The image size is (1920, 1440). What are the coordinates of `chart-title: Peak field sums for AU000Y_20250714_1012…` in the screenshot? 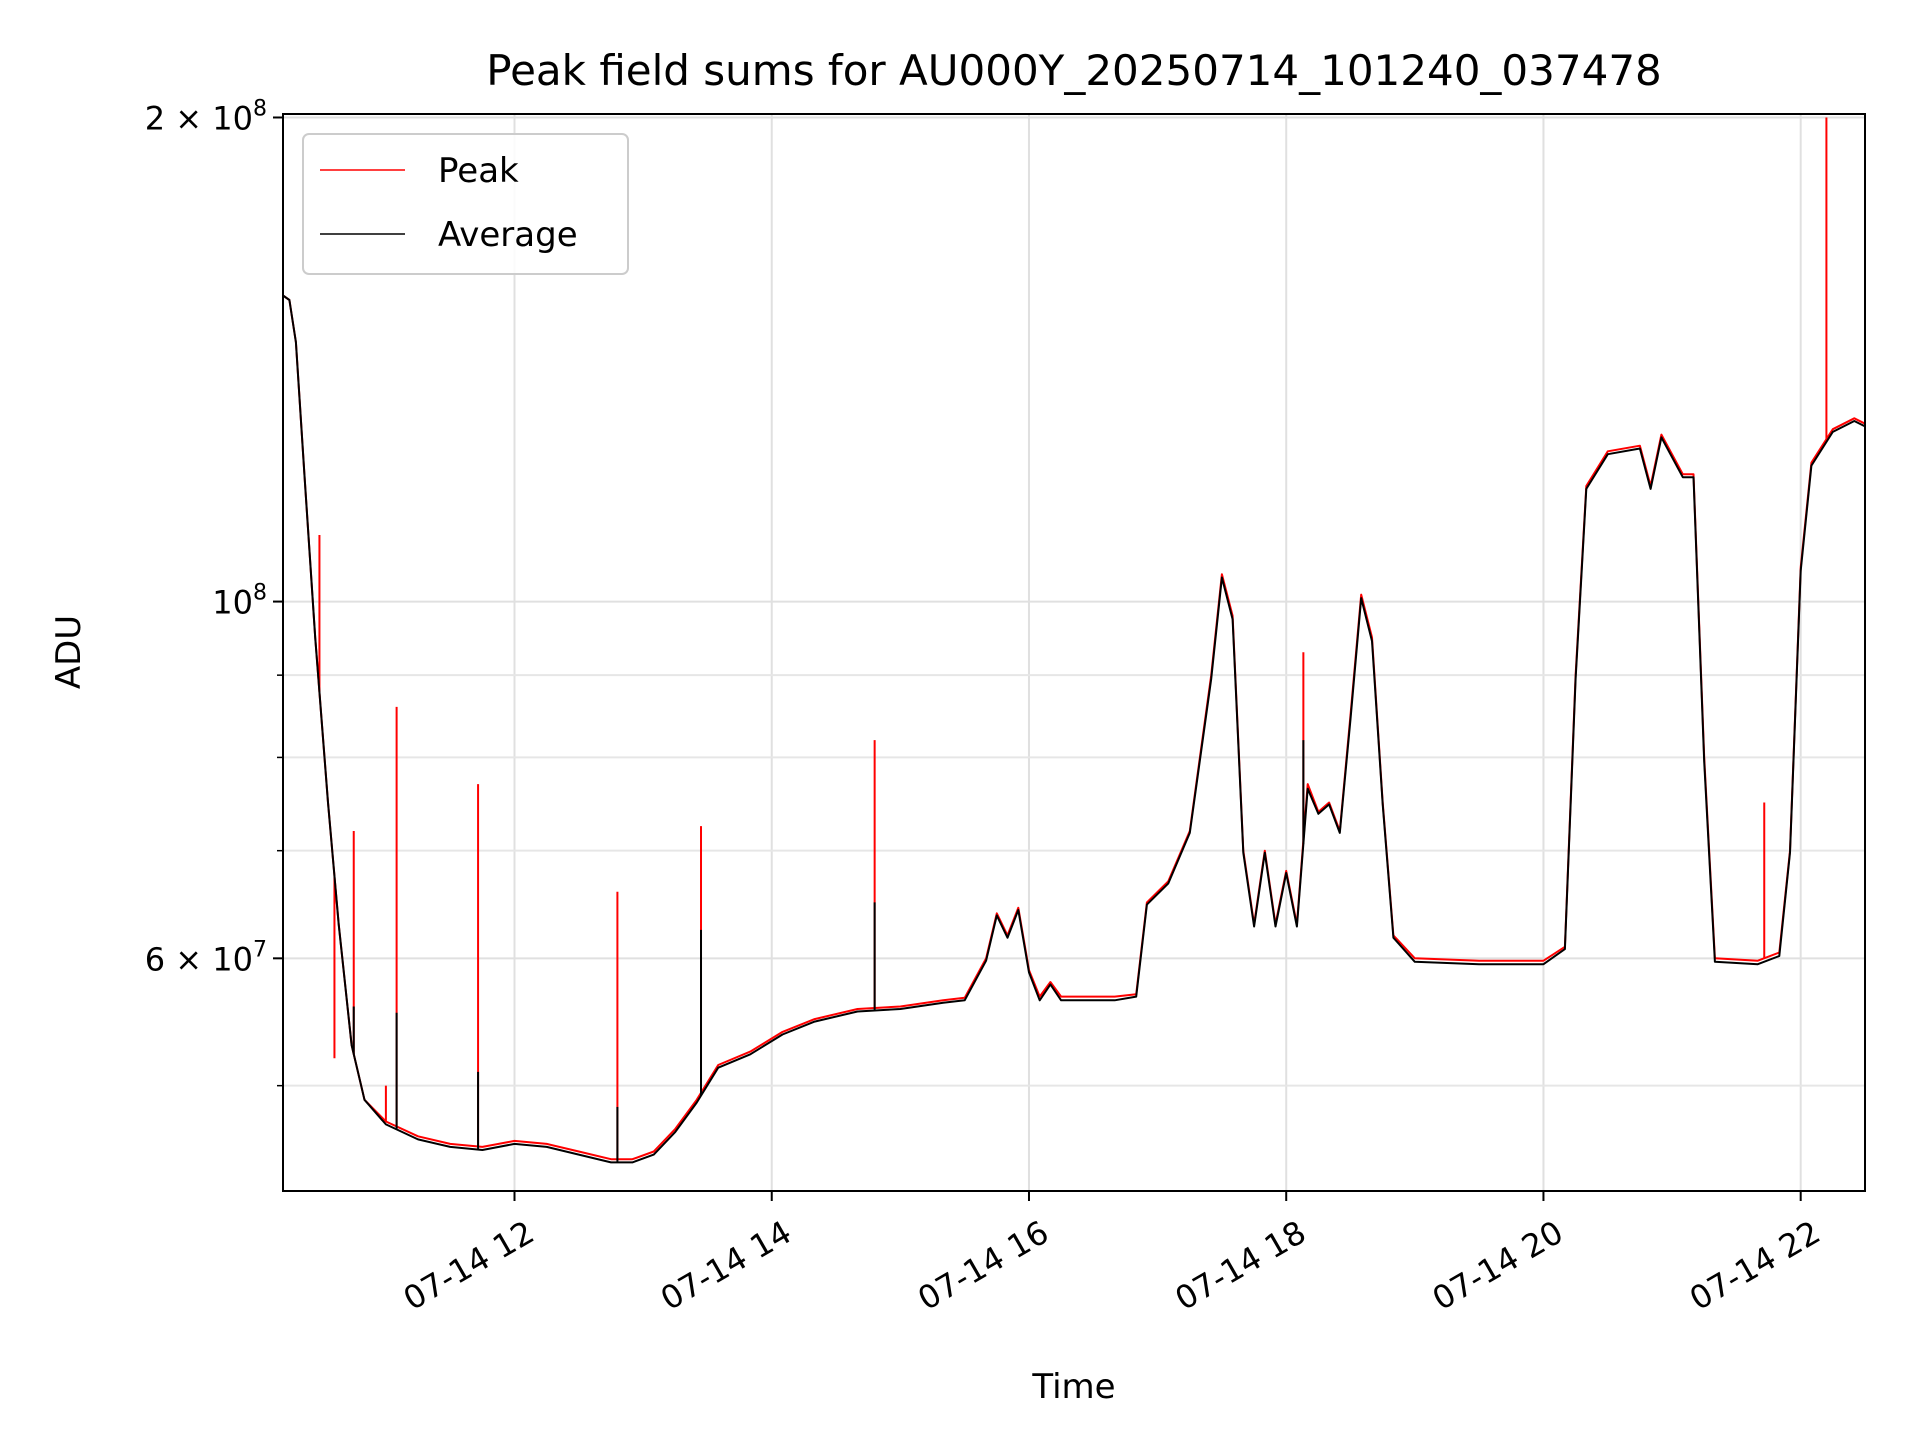 It's located at (1074, 70).